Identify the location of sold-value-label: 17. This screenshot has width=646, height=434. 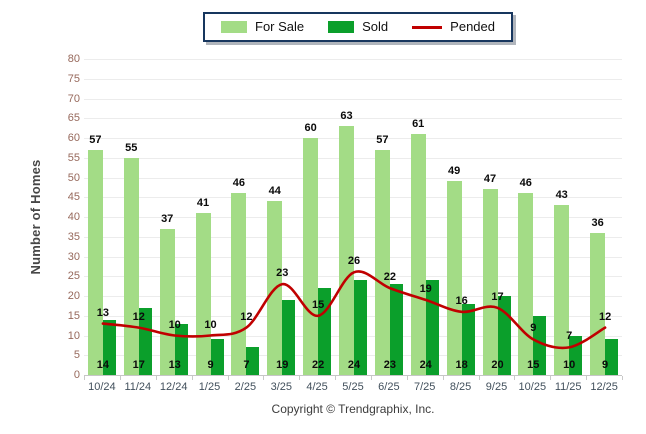
(138, 365).